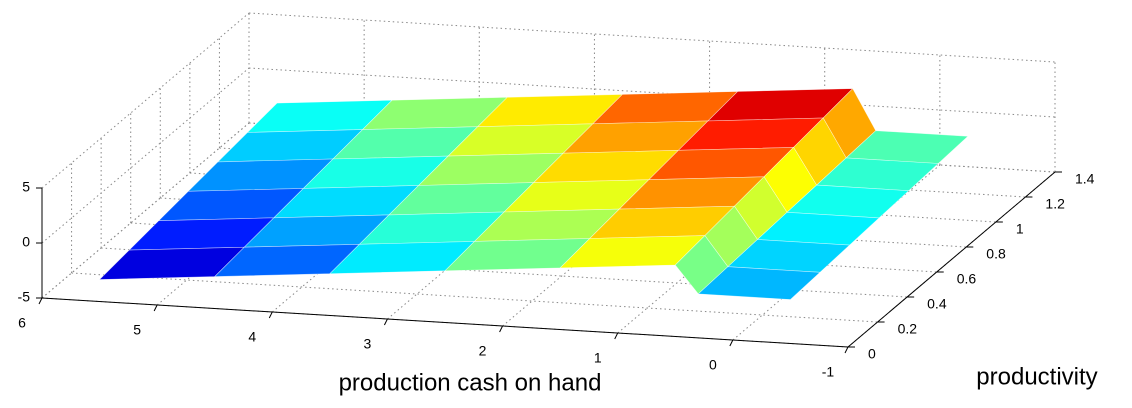 The image size is (1132, 408). What do you see at coordinates (22, 323) in the screenshot?
I see `x-tick-label: 6` at bounding box center [22, 323].